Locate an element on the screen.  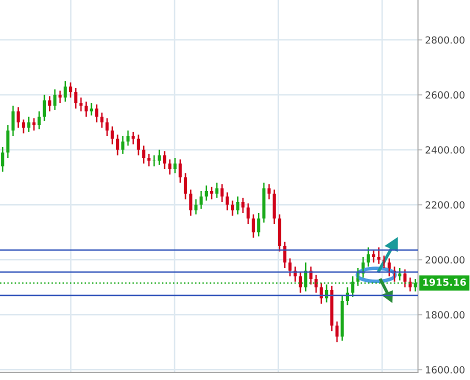
y-tick-label: 1600.00 is located at coordinates (445, 370).